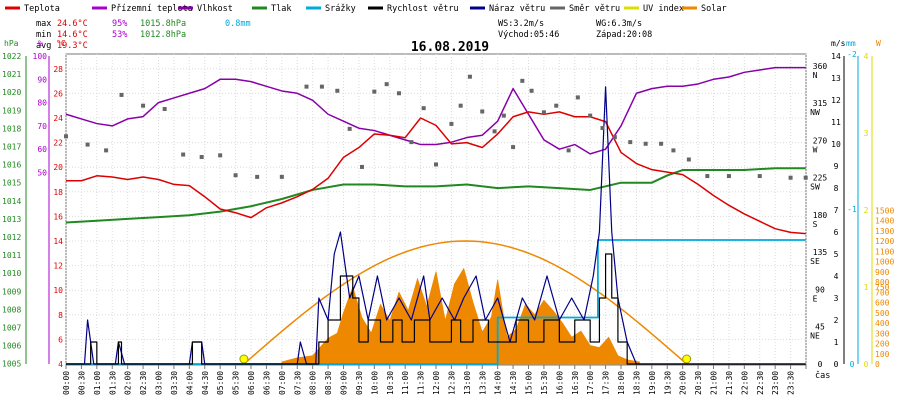 The height and width of the screenshot is (400, 900). What do you see at coordinates (112, 383) in the screenshot?
I see `x-tick-label: 01:30` at bounding box center [112, 383].